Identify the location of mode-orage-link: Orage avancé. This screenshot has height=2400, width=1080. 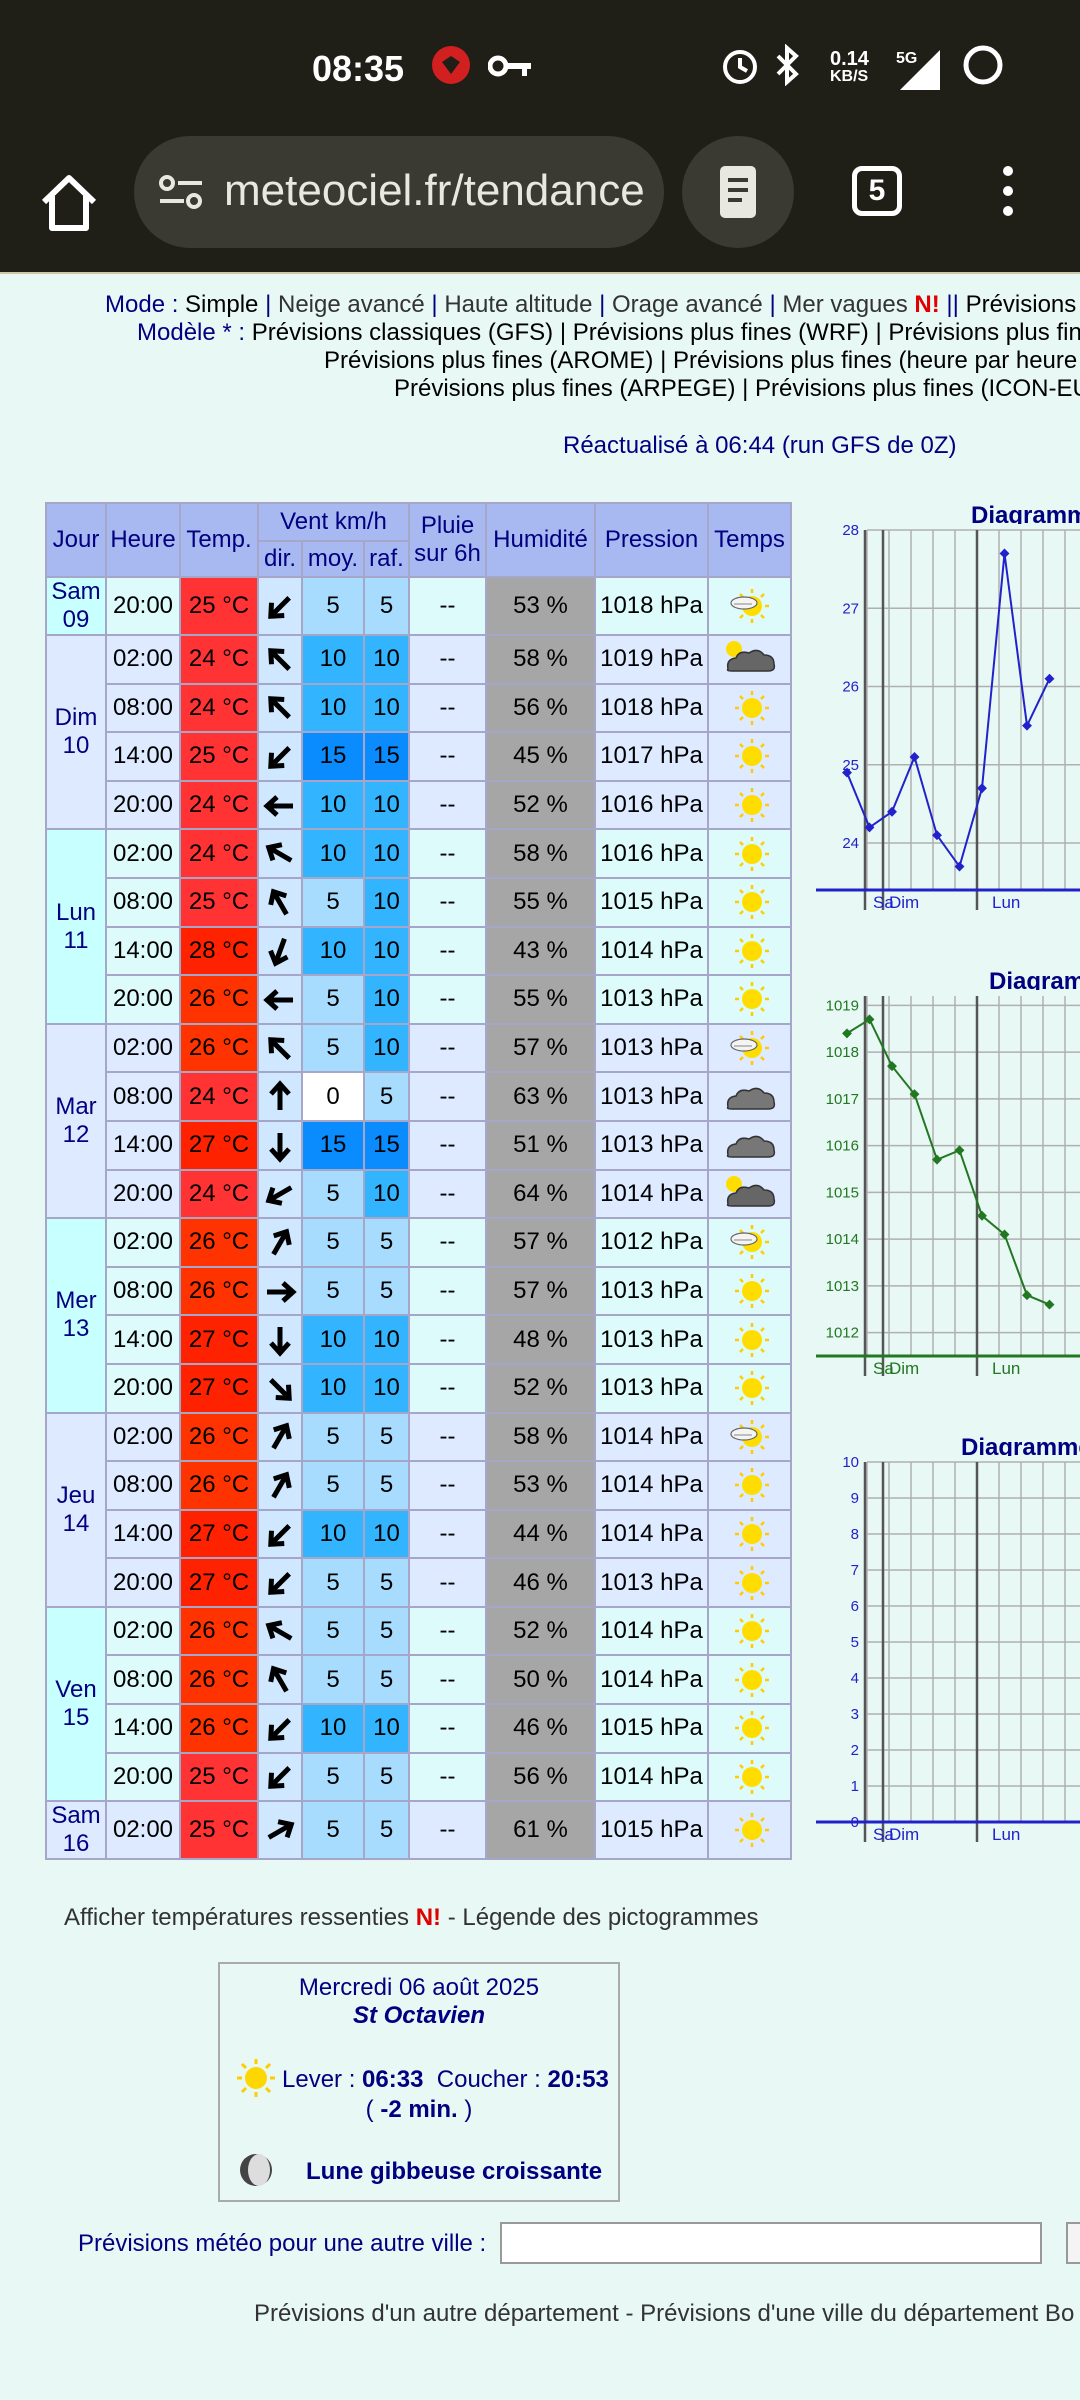
(687, 304).